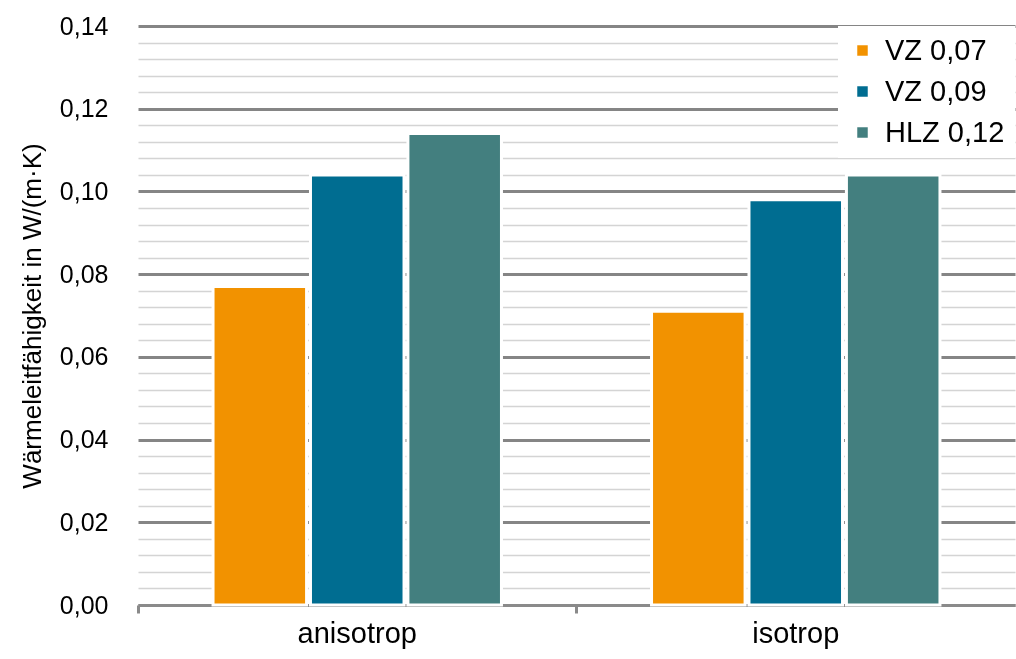 This screenshot has height=659, width=1016. I want to click on y-axis-title: Wärmeleitfähigkeit in W/(m·K), so click(31, 316).